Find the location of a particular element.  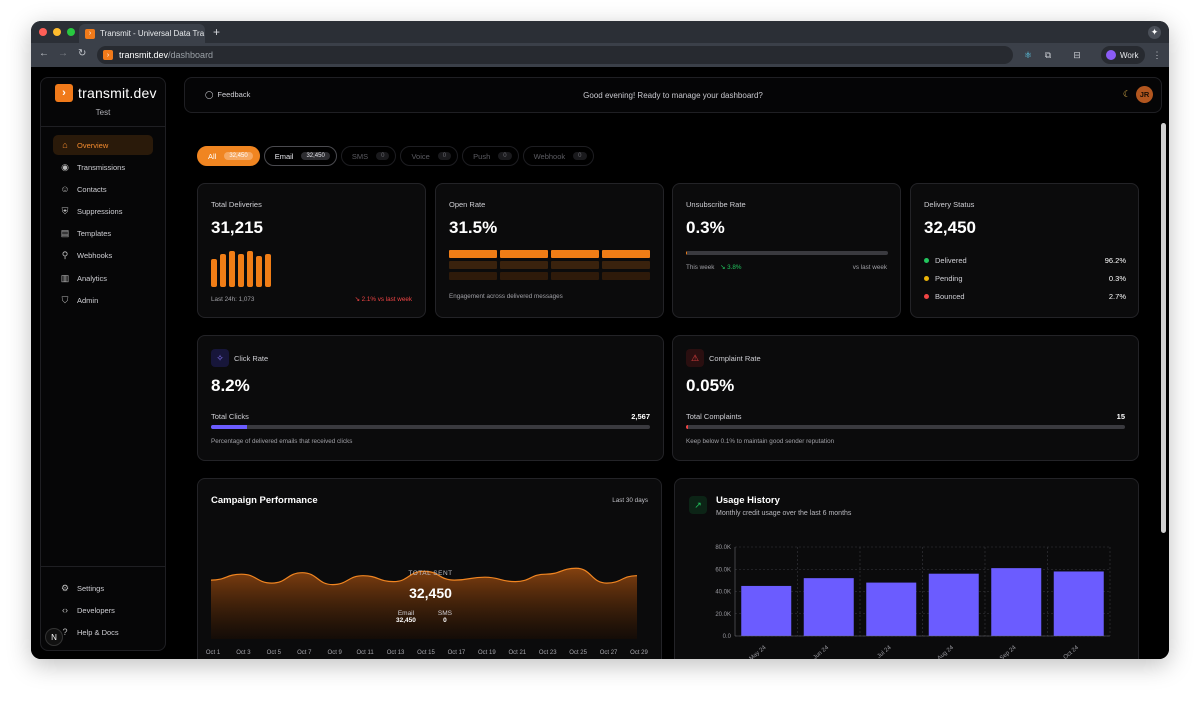

user-avatar: JR is located at coordinates (1144, 94).